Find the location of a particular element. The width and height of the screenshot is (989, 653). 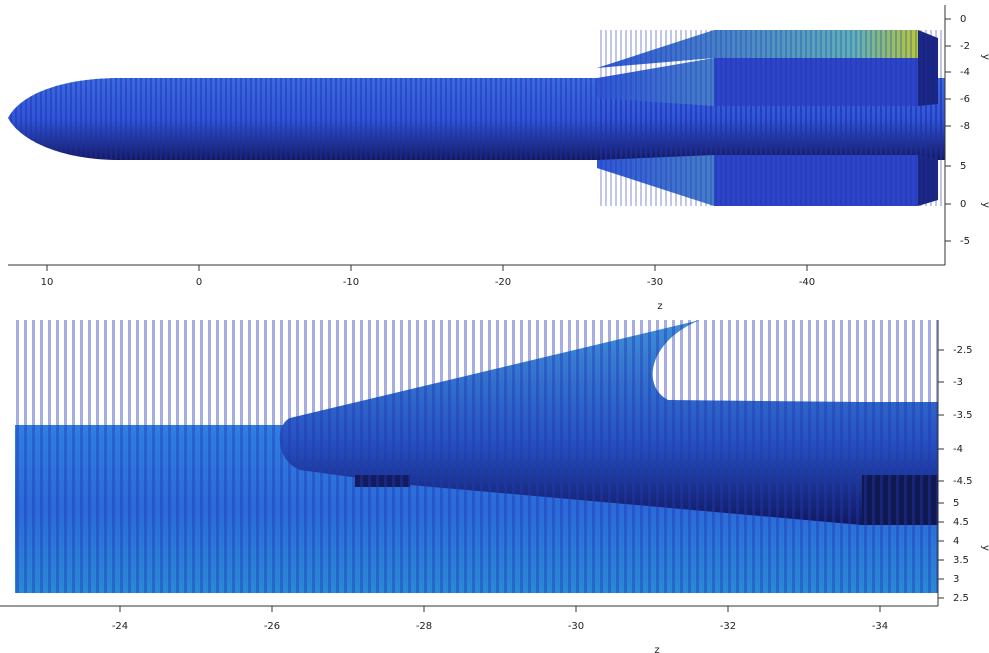

y-tick-label: -3 is located at coordinates (958, 382).